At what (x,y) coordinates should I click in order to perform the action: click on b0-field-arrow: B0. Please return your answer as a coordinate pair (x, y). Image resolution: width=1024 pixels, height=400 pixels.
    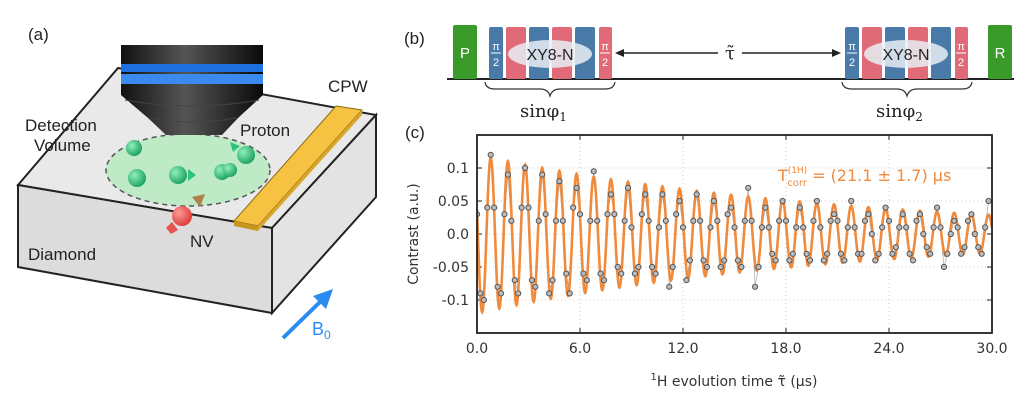
    Looking at the image, I should click on (307, 315).